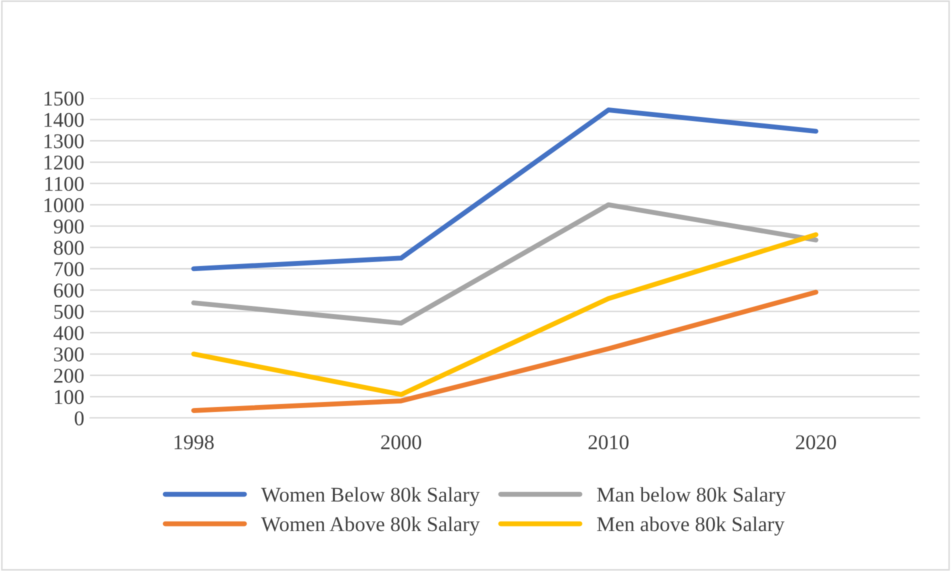 Image resolution: width=951 pixels, height=571 pixels. Describe the element at coordinates (690, 526) in the screenshot. I see `legend-label: Men above 80k Salary` at that location.